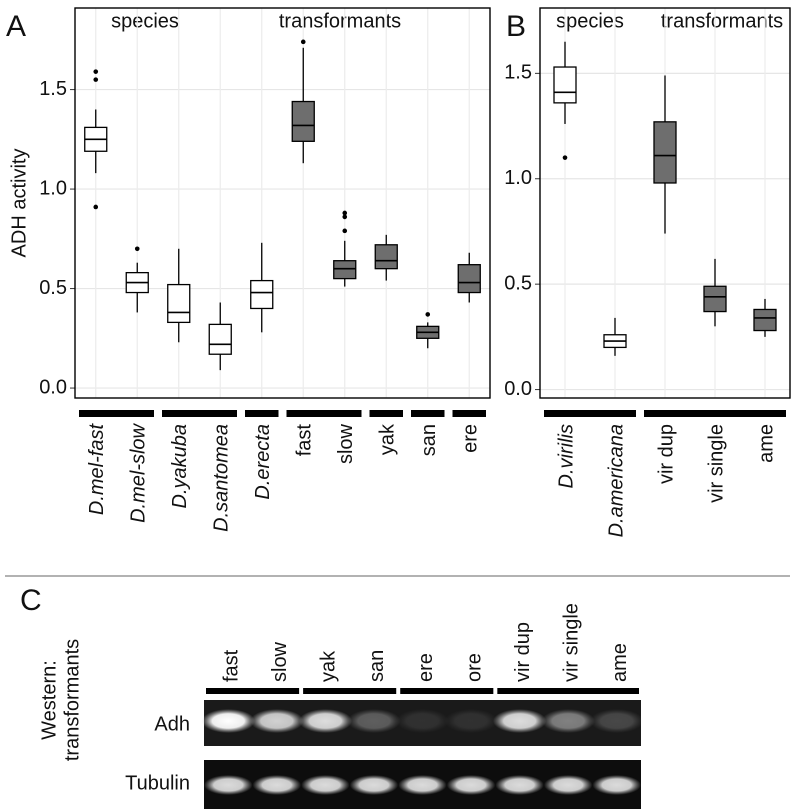 The image size is (793, 809). Describe the element at coordinates (157, 783) in the screenshot. I see `row-label: Tubulin` at that location.